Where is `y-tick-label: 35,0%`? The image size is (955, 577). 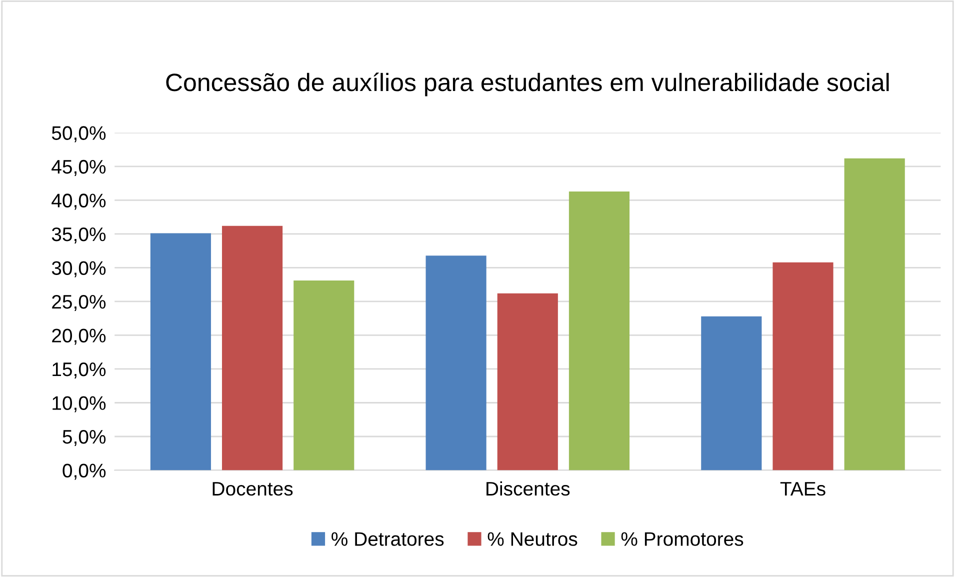 y-tick-label: 35,0% is located at coordinates (79, 235).